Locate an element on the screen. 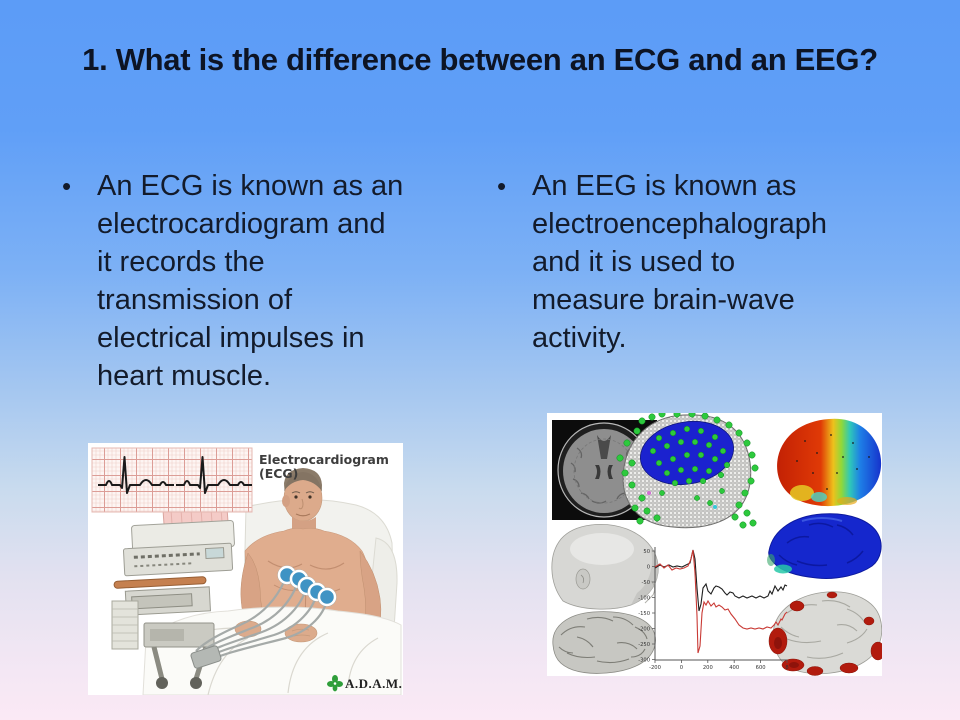  svg-text: -50 is located at coordinates (646, 583).